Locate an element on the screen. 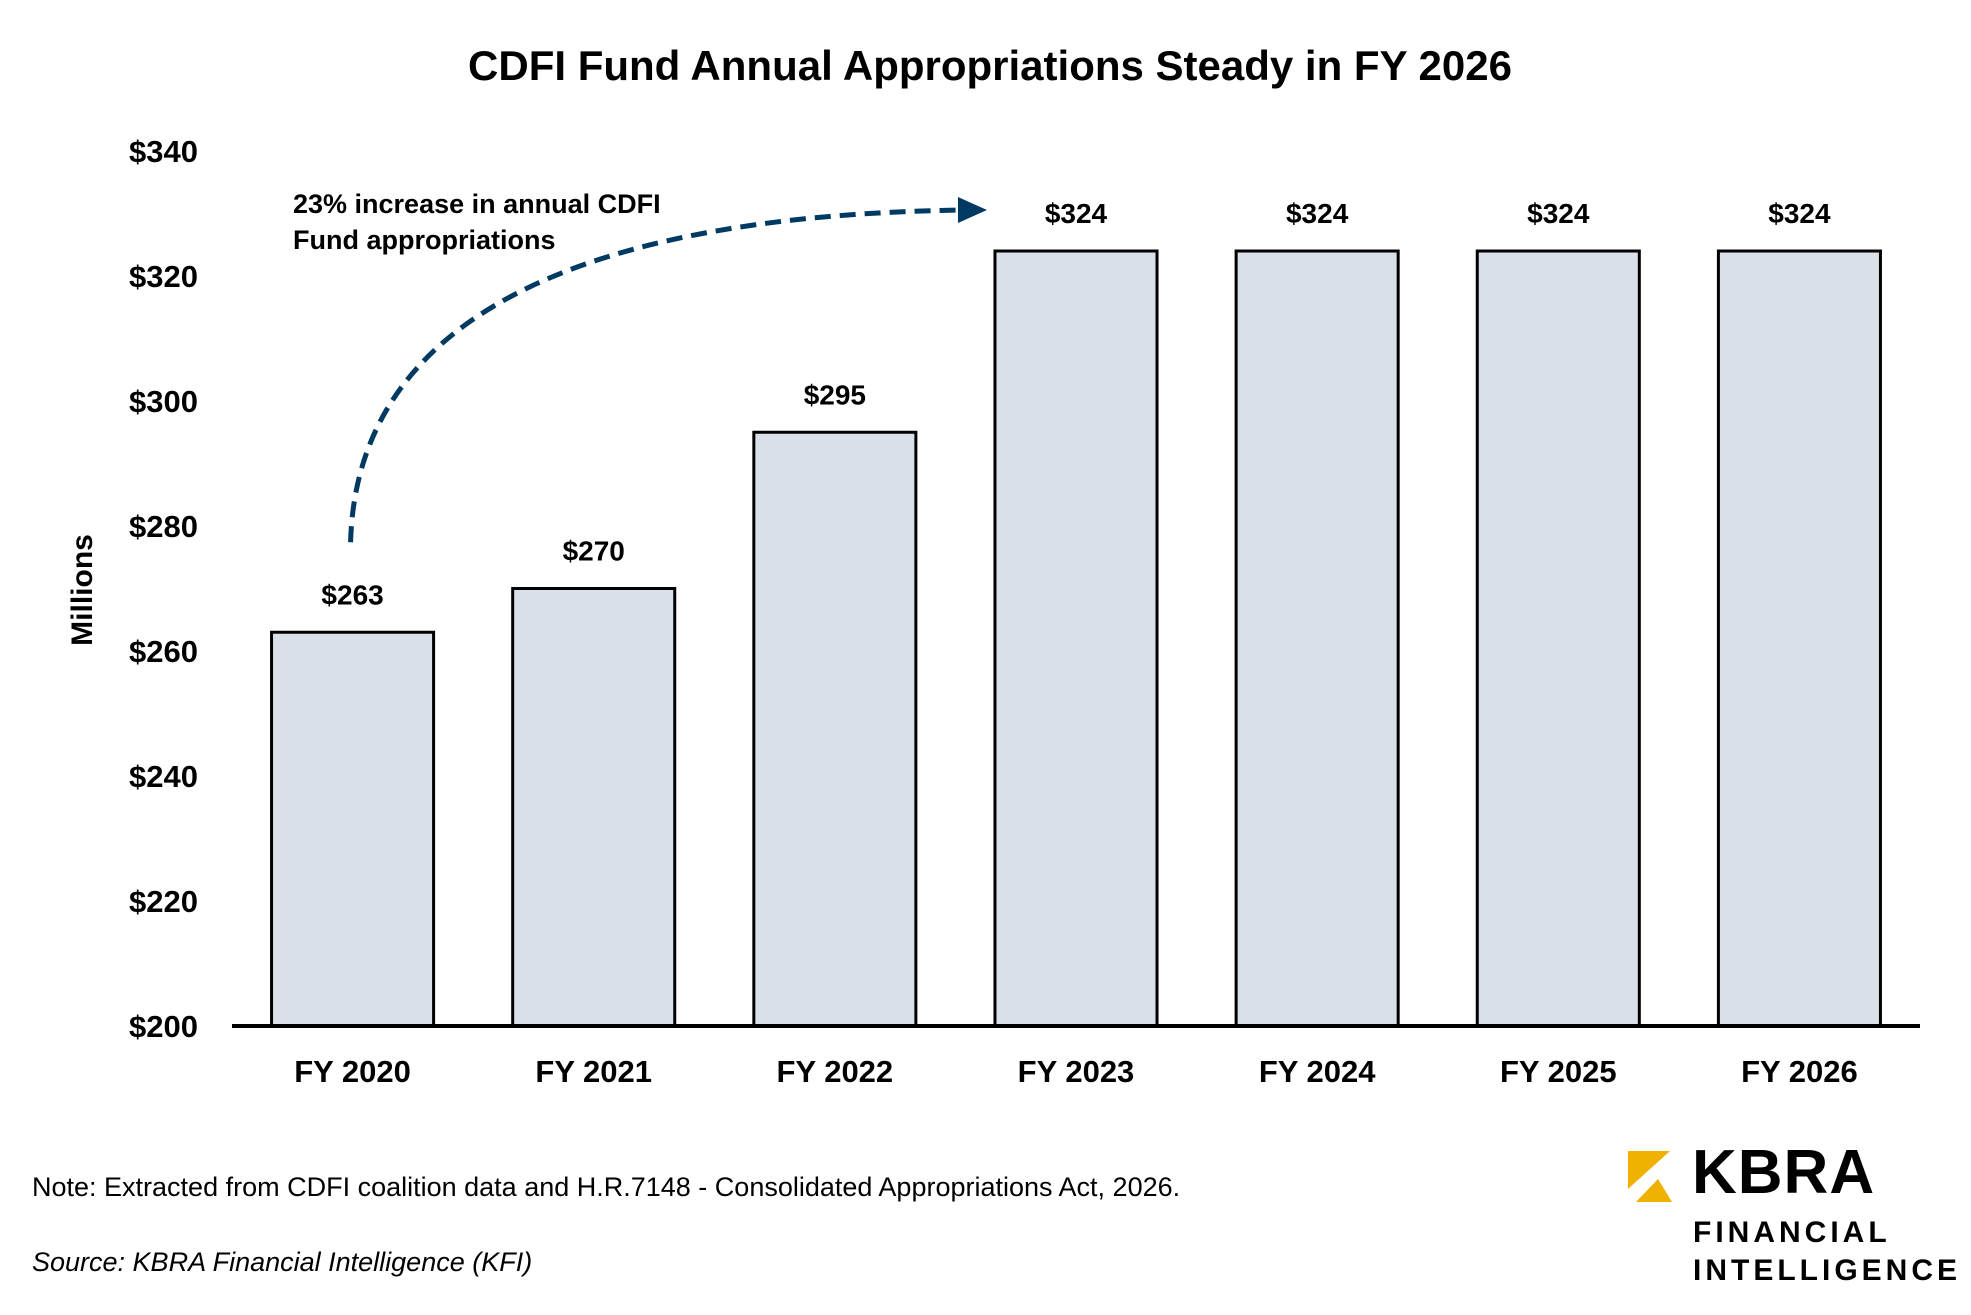  logo-subtitle-line-2: INTELLIGENCE is located at coordinates (1827, 1270).